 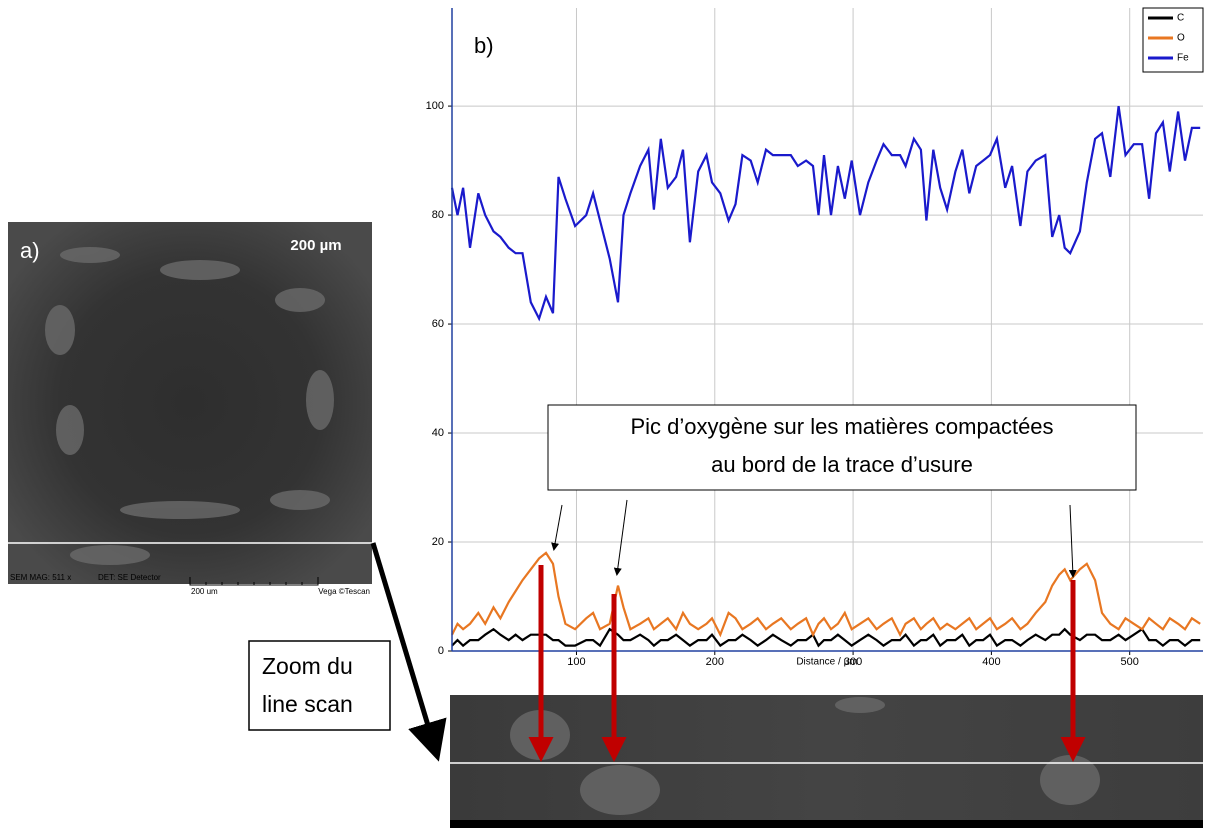 I want to click on sem-footer, so click(x=190, y=592).